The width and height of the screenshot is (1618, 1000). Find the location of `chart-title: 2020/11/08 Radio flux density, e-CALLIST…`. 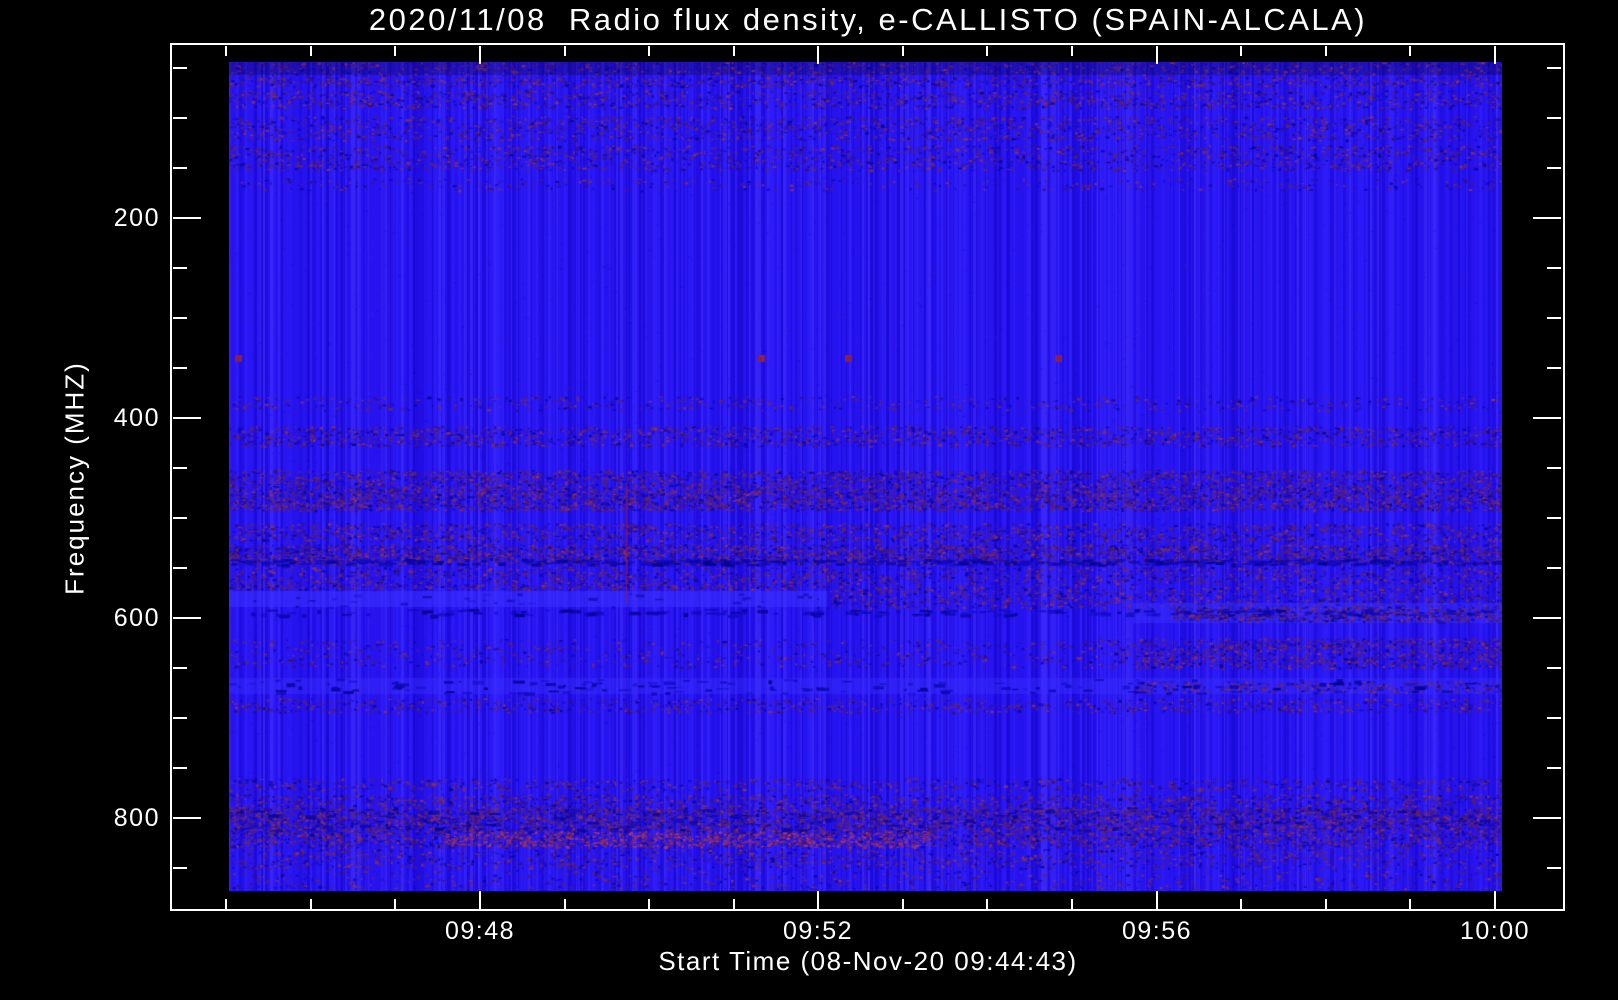

chart-title: 2020/11/08 Radio flux density, e-CALLIST… is located at coordinates (868, 19).